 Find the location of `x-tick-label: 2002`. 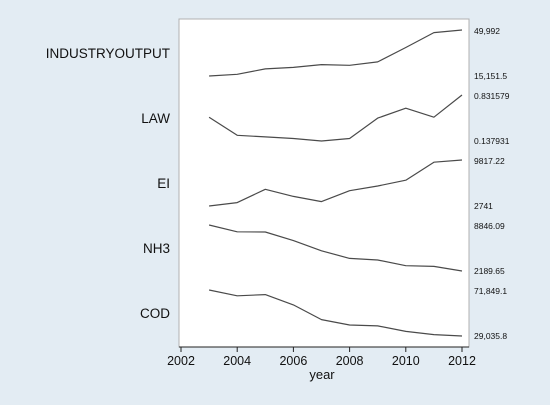

x-tick-label: 2002 is located at coordinates (181, 361).